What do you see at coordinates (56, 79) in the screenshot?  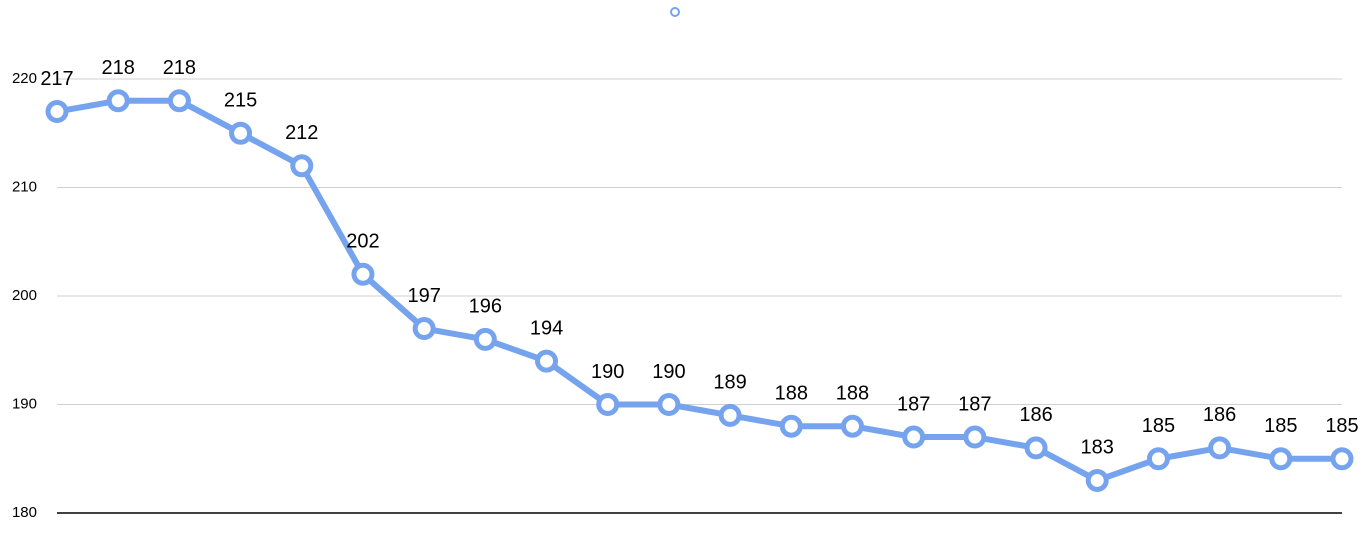 I see `data-label: 217` at bounding box center [56, 79].